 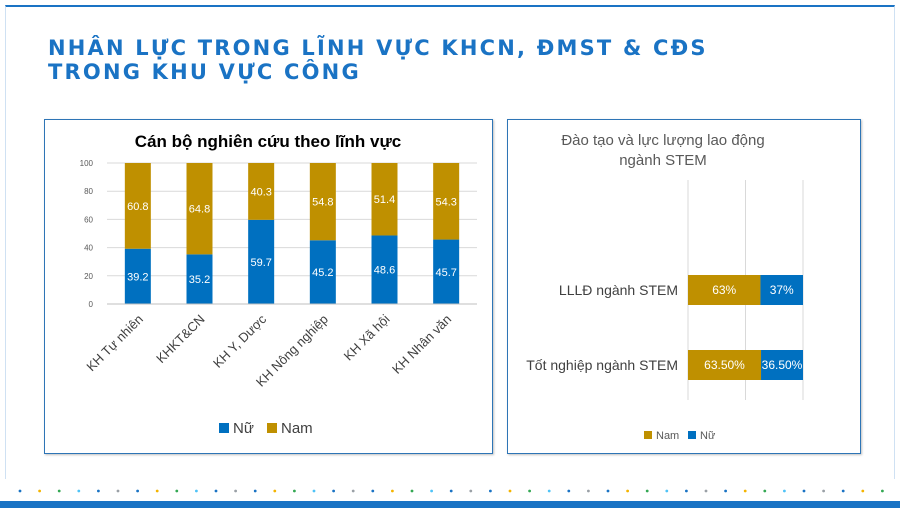 I want to click on x-tick-label: KH Nhân văn, so click(x=421, y=344).